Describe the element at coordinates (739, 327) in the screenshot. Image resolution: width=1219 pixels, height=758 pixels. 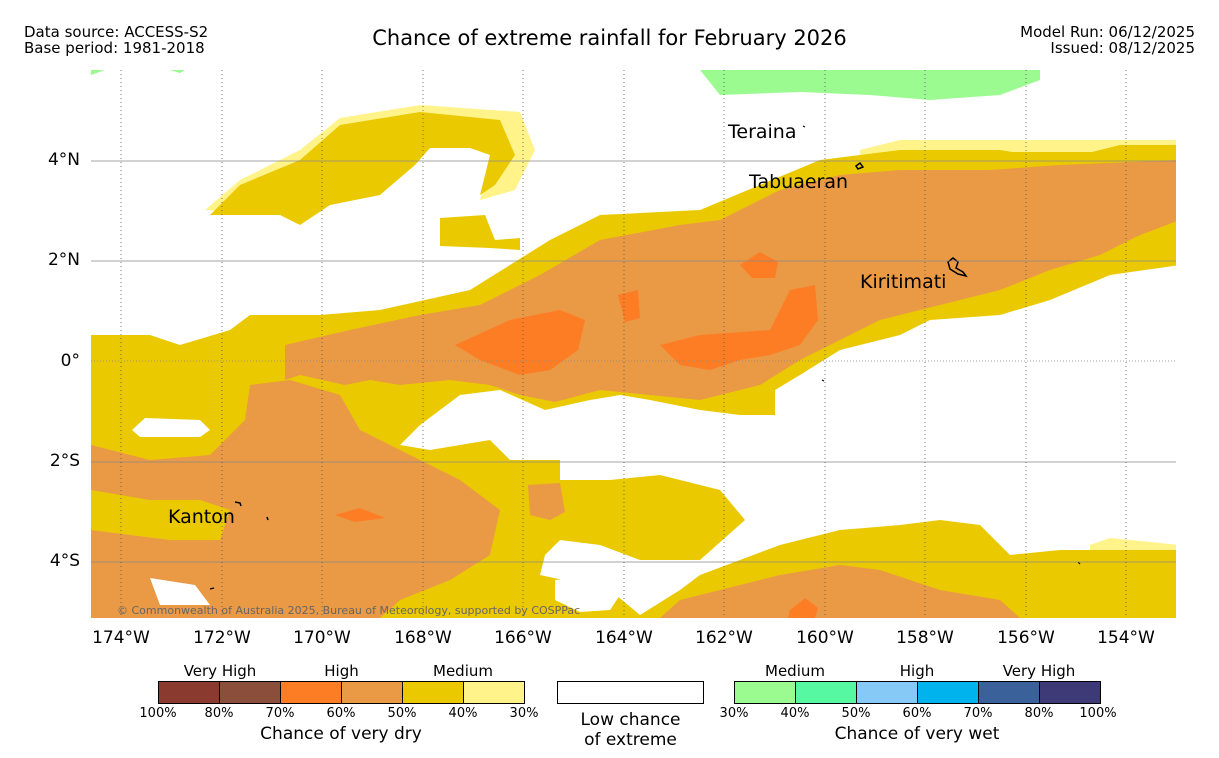
I see `region-high-dry-70-d` at that location.